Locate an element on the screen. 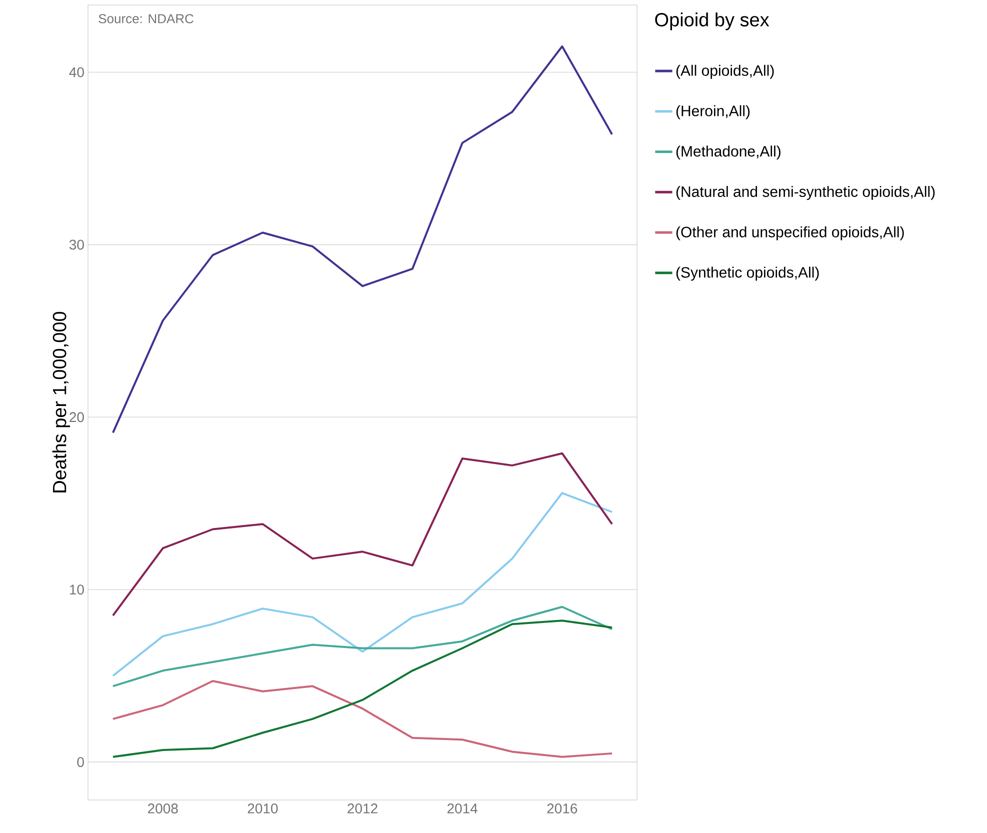  legend-title: Opioid by sex is located at coordinates (712, 21).